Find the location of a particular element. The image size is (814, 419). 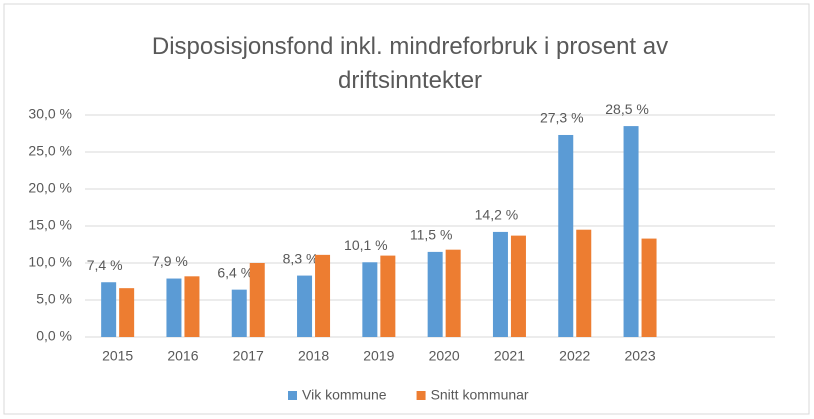

data-label: 11,5 % is located at coordinates (431, 235).